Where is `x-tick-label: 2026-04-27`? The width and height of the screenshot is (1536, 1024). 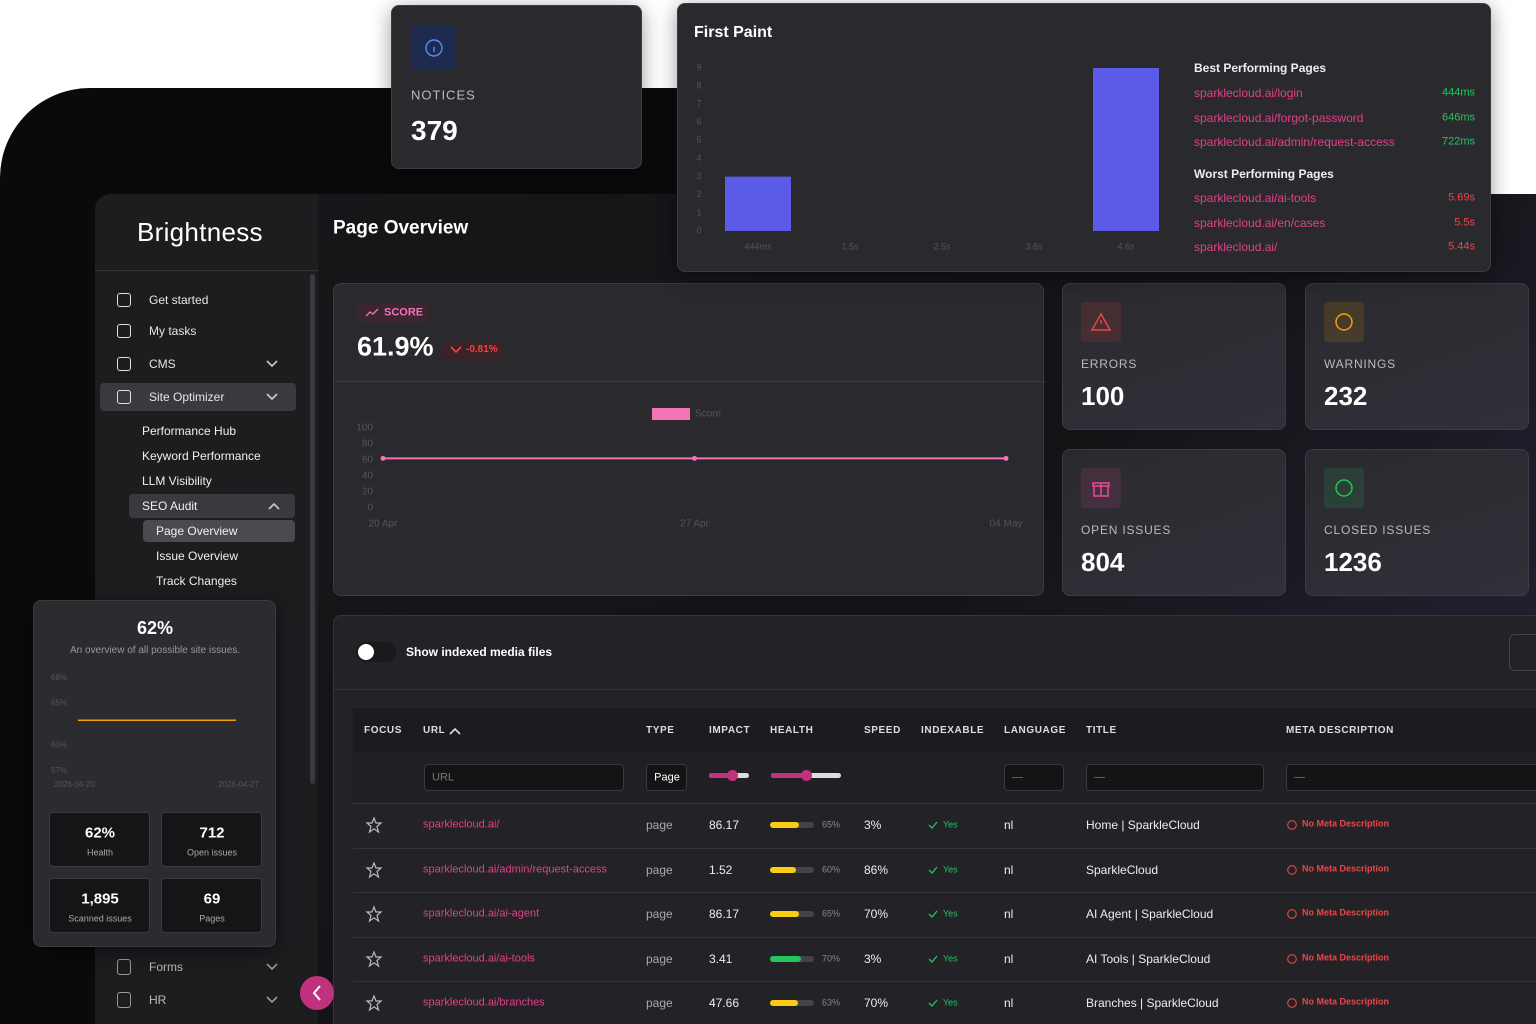
x-tick-label: 2026-04-27 is located at coordinates (238, 784).